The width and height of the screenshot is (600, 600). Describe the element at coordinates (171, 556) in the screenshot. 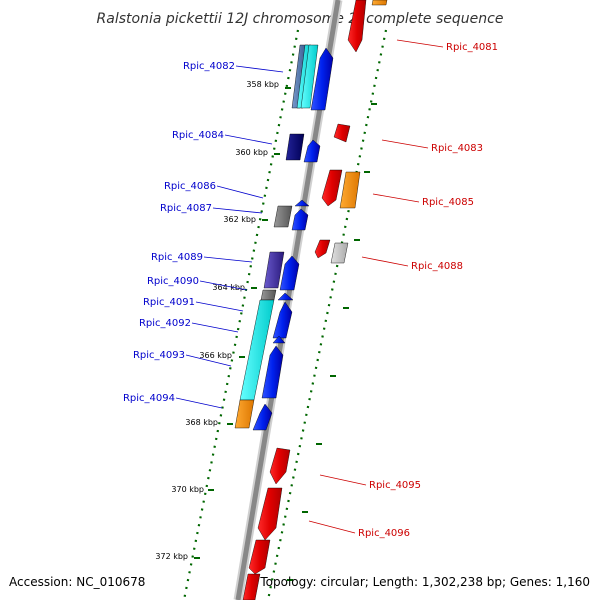

I see `tick-label: 372 kbp` at that location.